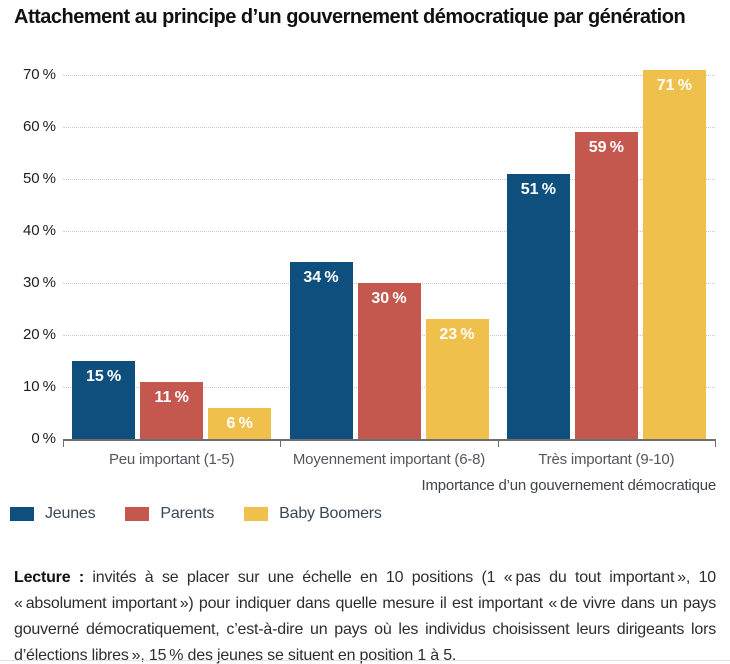 The width and height of the screenshot is (730, 664). I want to click on bar: 6 %, so click(240, 423).